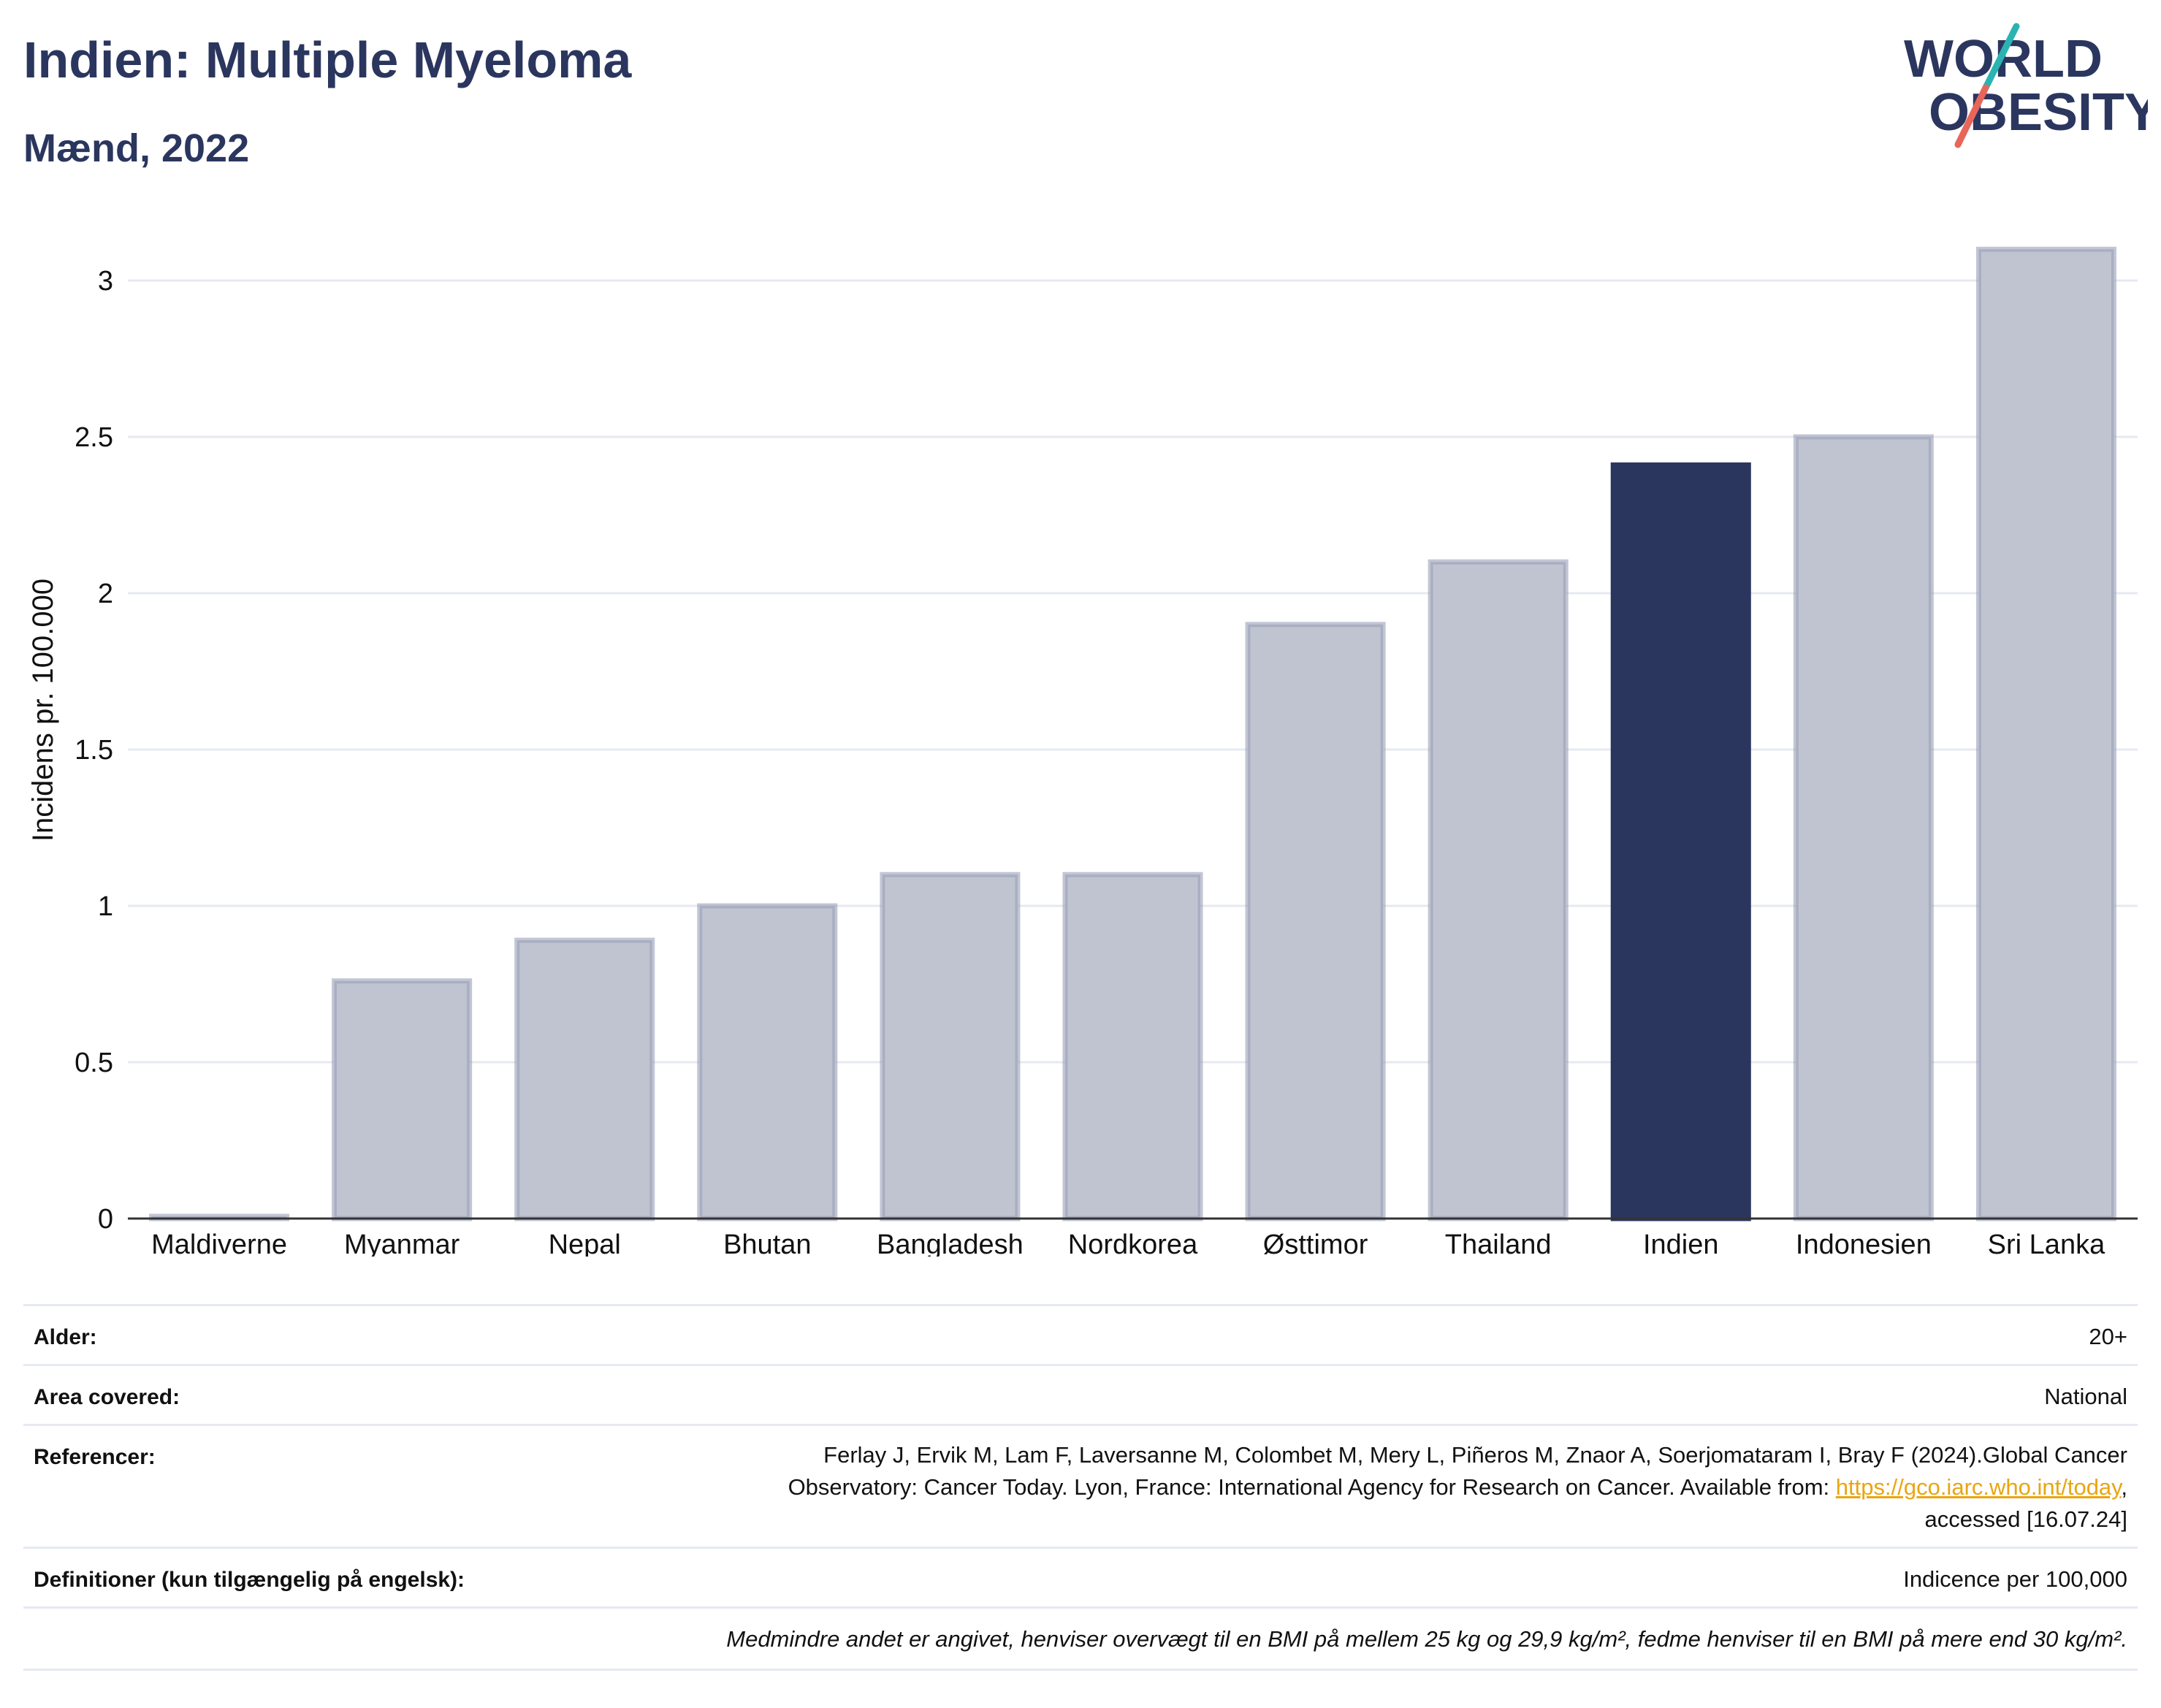 The height and width of the screenshot is (1708, 2161). What do you see at coordinates (65, 1337) in the screenshot?
I see `age-label: Alder:` at bounding box center [65, 1337].